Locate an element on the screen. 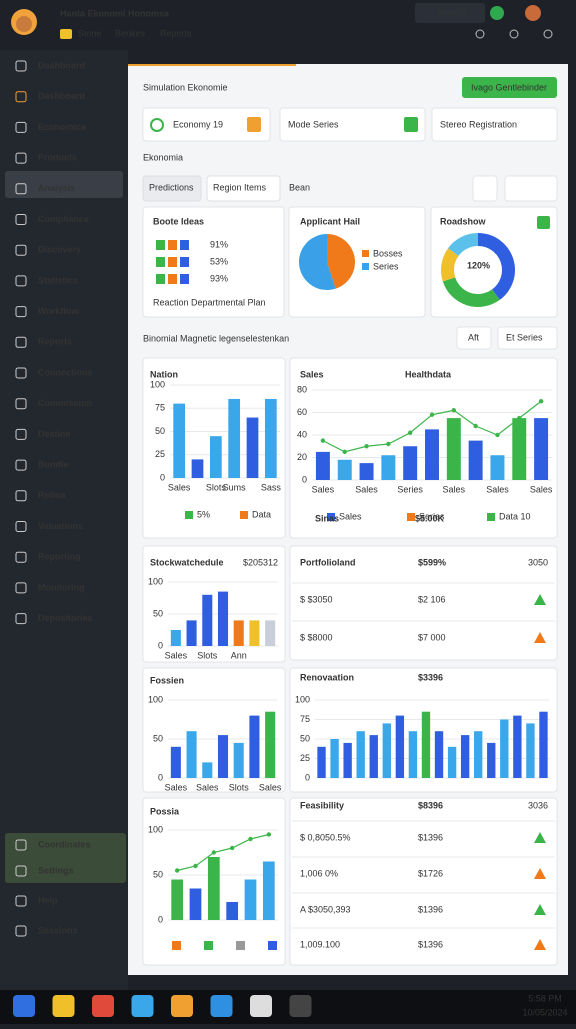 This screenshot has width=576, height=1029. select-button is located at coordinates (411, 124).